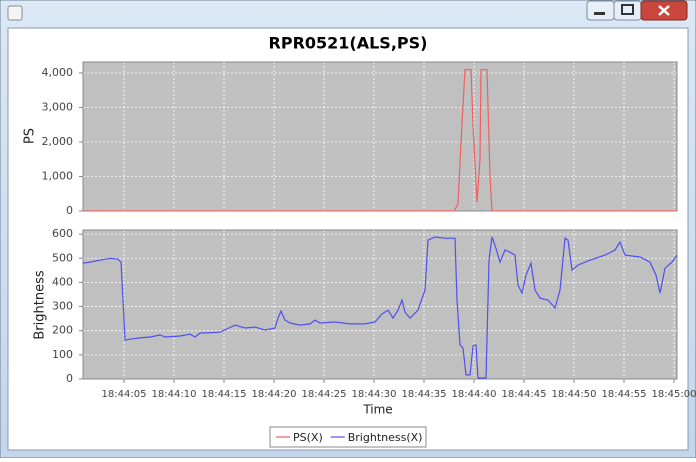 Image resolution: width=696 pixels, height=462 pixels. Describe the element at coordinates (58, 72) in the screenshot. I see `y-tick-label: 4,000` at that location.